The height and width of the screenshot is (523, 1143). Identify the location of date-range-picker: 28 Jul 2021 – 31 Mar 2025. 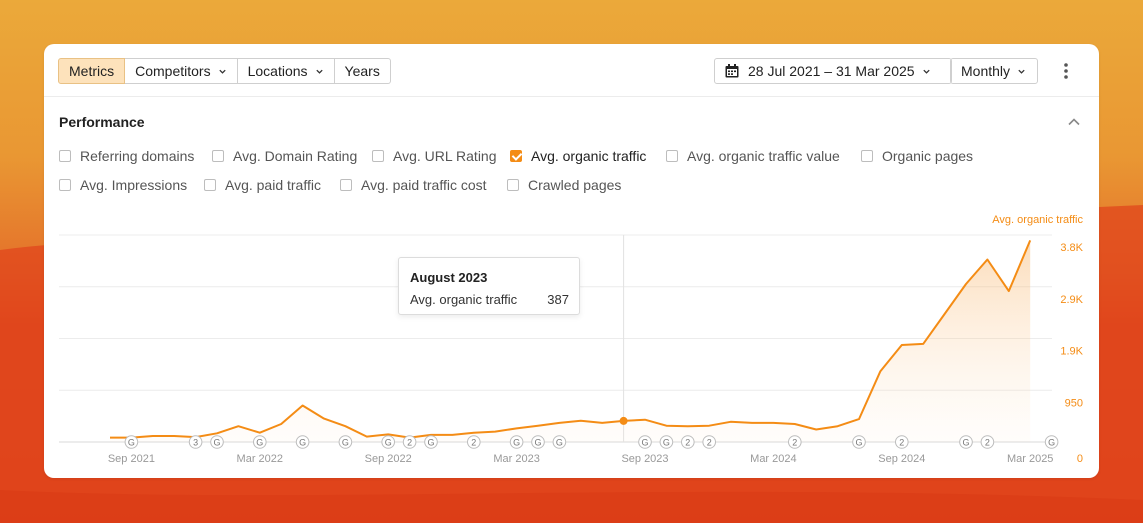
(833, 71).